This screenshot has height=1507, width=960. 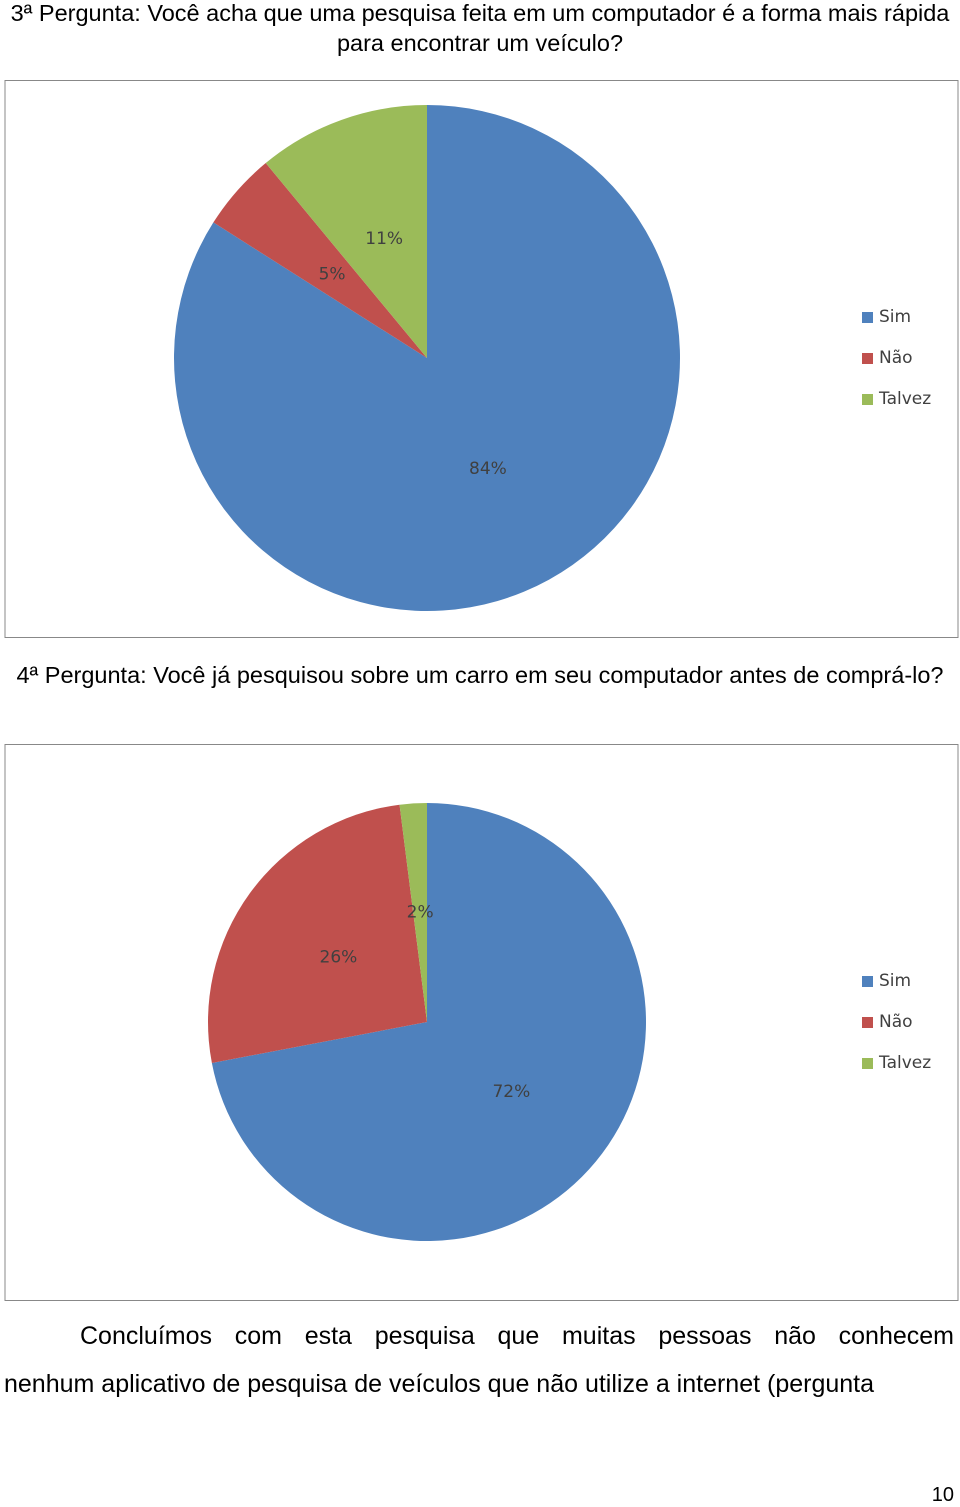 What do you see at coordinates (339, 958) in the screenshot?
I see `data-label: 26%` at bounding box center [339, 958].